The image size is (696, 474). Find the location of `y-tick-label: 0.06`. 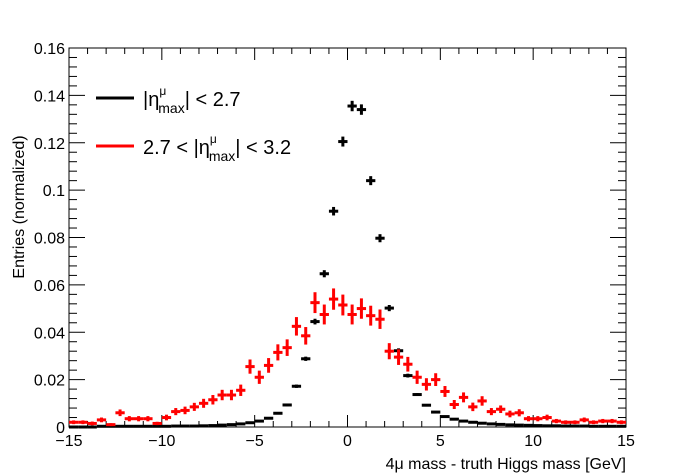

y-tick-label: 0.06 is located at coordinates (49, 286).